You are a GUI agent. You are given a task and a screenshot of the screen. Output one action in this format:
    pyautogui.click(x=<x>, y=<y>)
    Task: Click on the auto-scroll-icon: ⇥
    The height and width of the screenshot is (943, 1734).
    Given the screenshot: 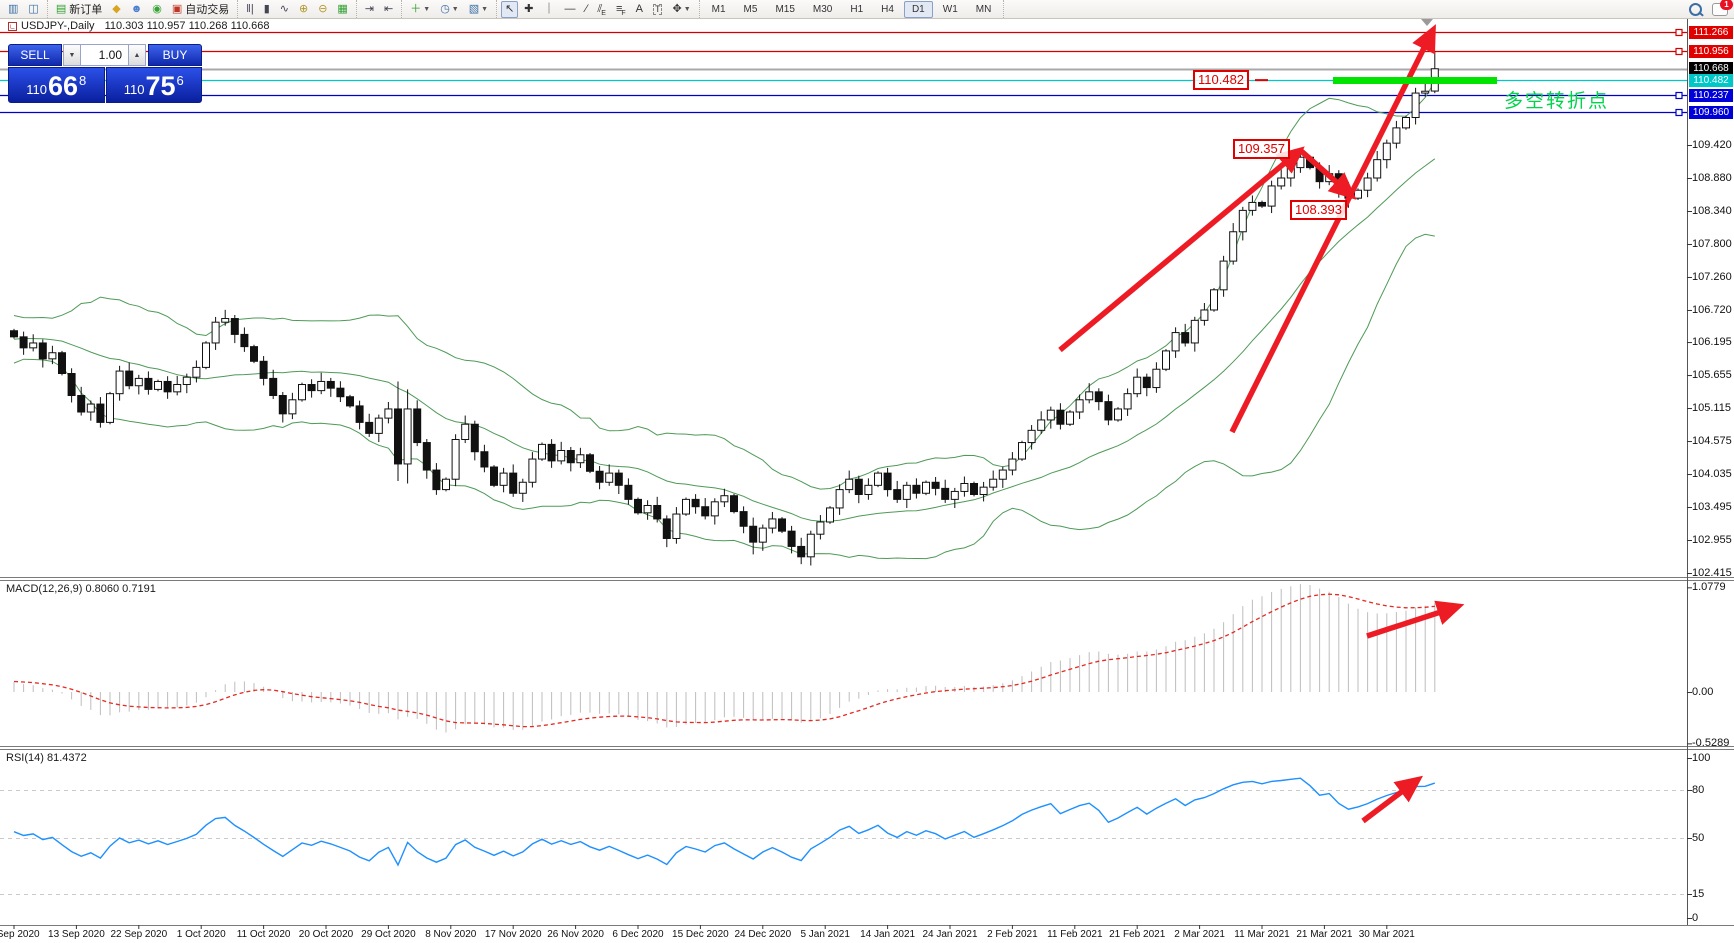 What is the action you would take?
    pyautogui.click(x=369, y=8)
    